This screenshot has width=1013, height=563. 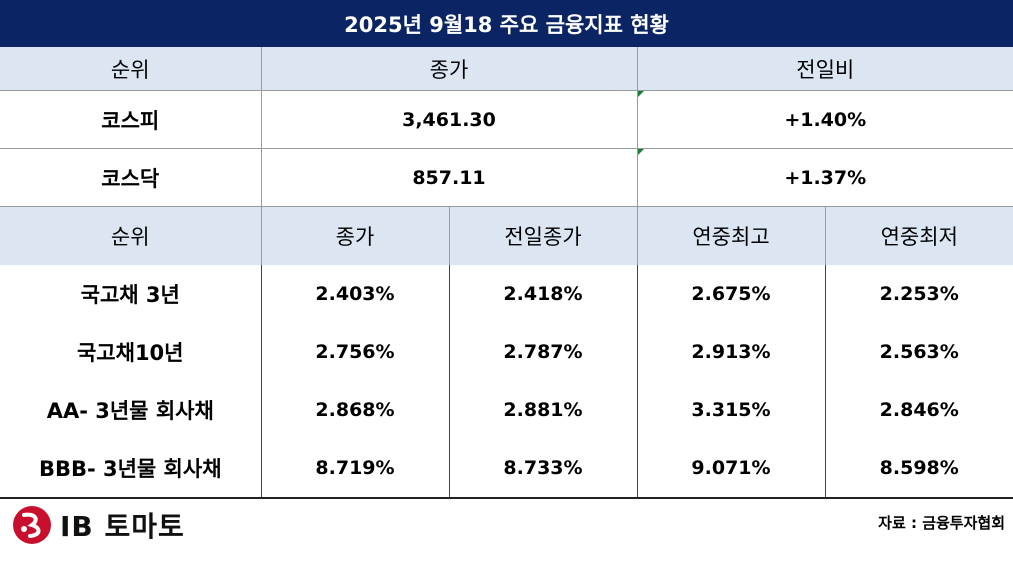 I want to click on table-row: 국고채10년 2.756% 2.787% 2.913% 2.563%, so click(x=506, y=352).